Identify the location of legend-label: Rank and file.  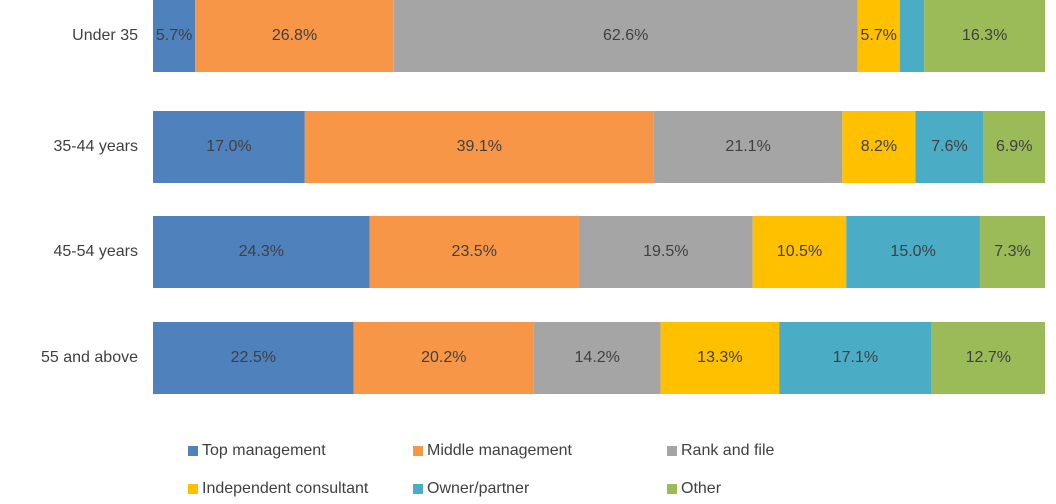
(727, 450).